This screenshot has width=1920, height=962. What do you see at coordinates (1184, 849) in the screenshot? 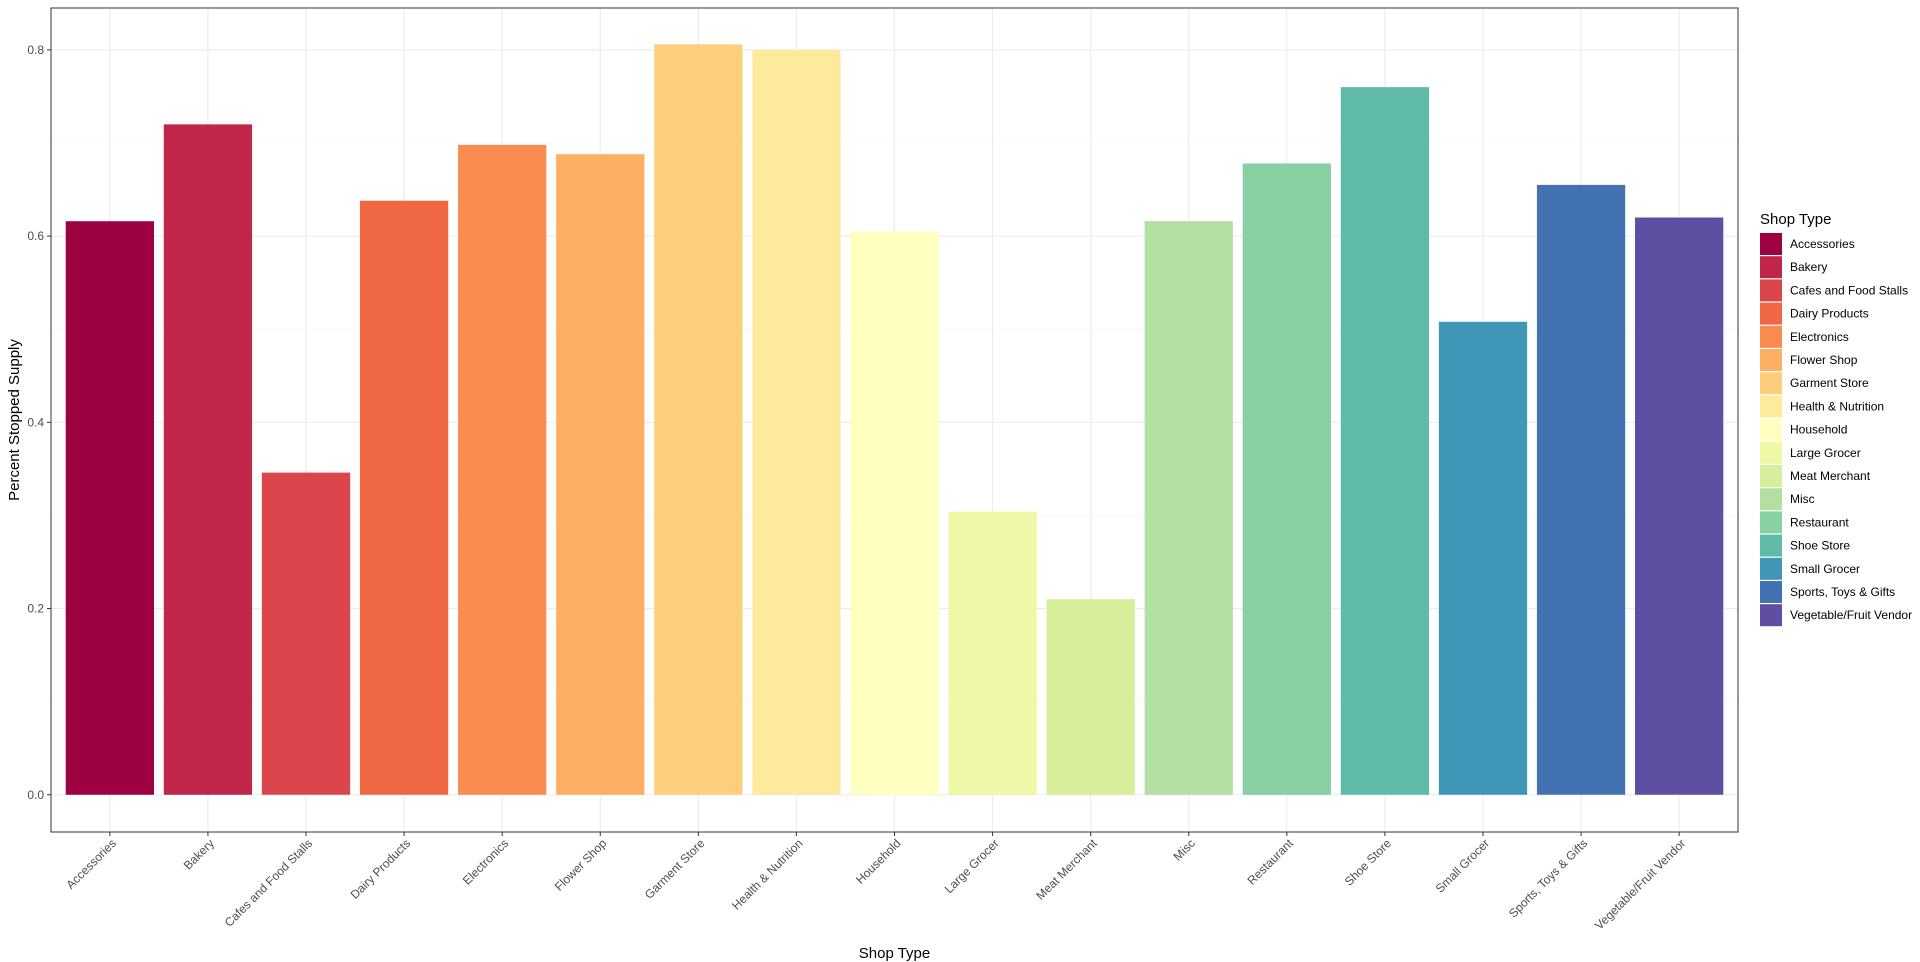
I see `x-tick-label: Misc` at bounding box center [1184, 849].